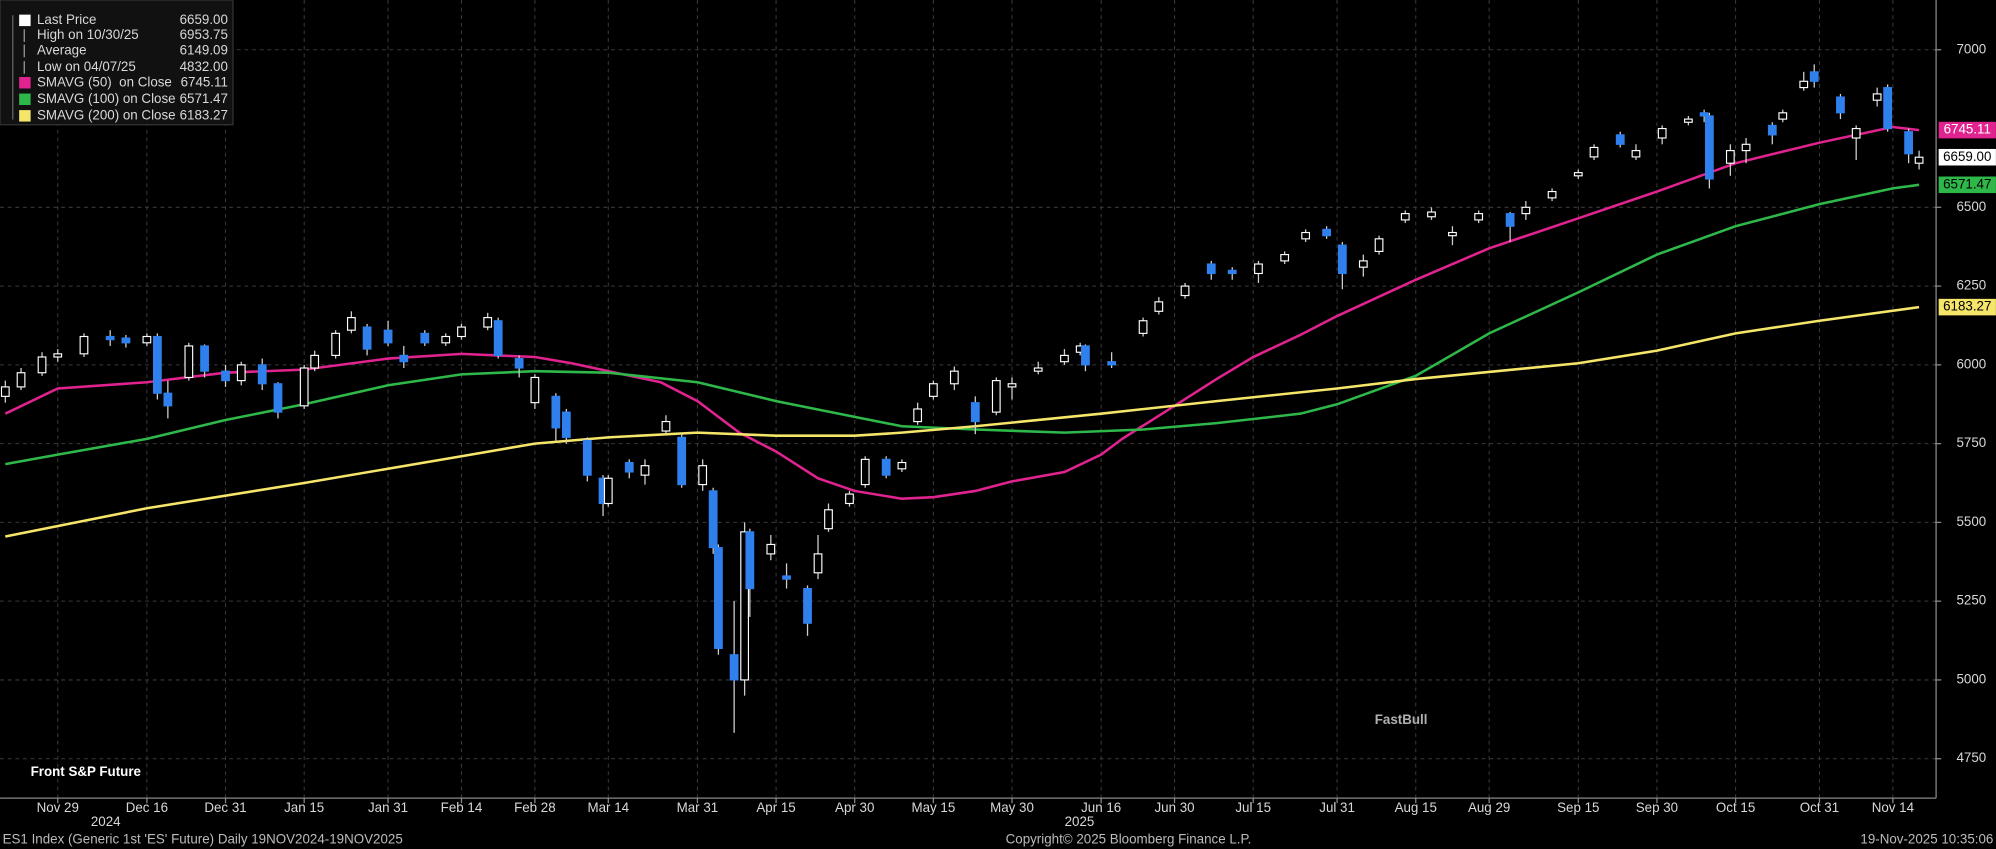  I want to click on x-tick-label: Jun 16, so click(1101, 807).